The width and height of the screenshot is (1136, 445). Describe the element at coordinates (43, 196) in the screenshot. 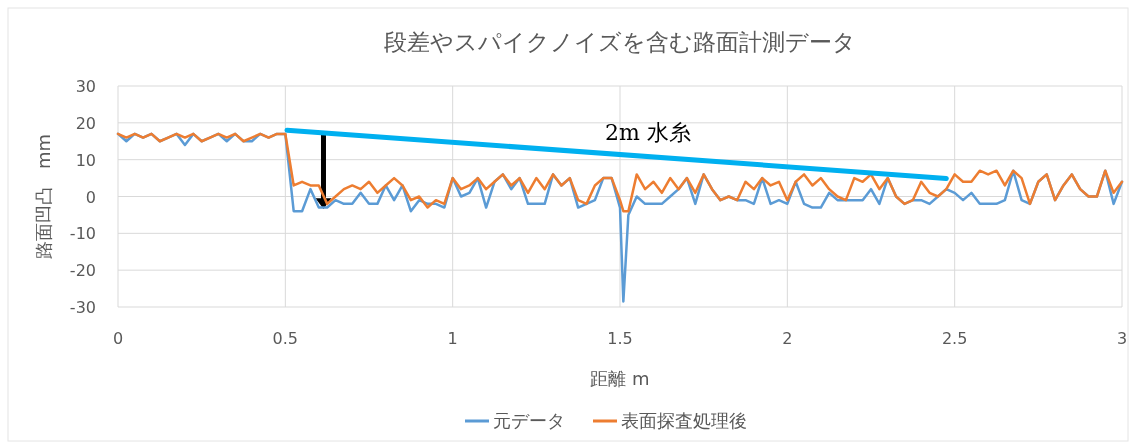

I see `y-axis-title: 路面凹凸 mm` at that location.